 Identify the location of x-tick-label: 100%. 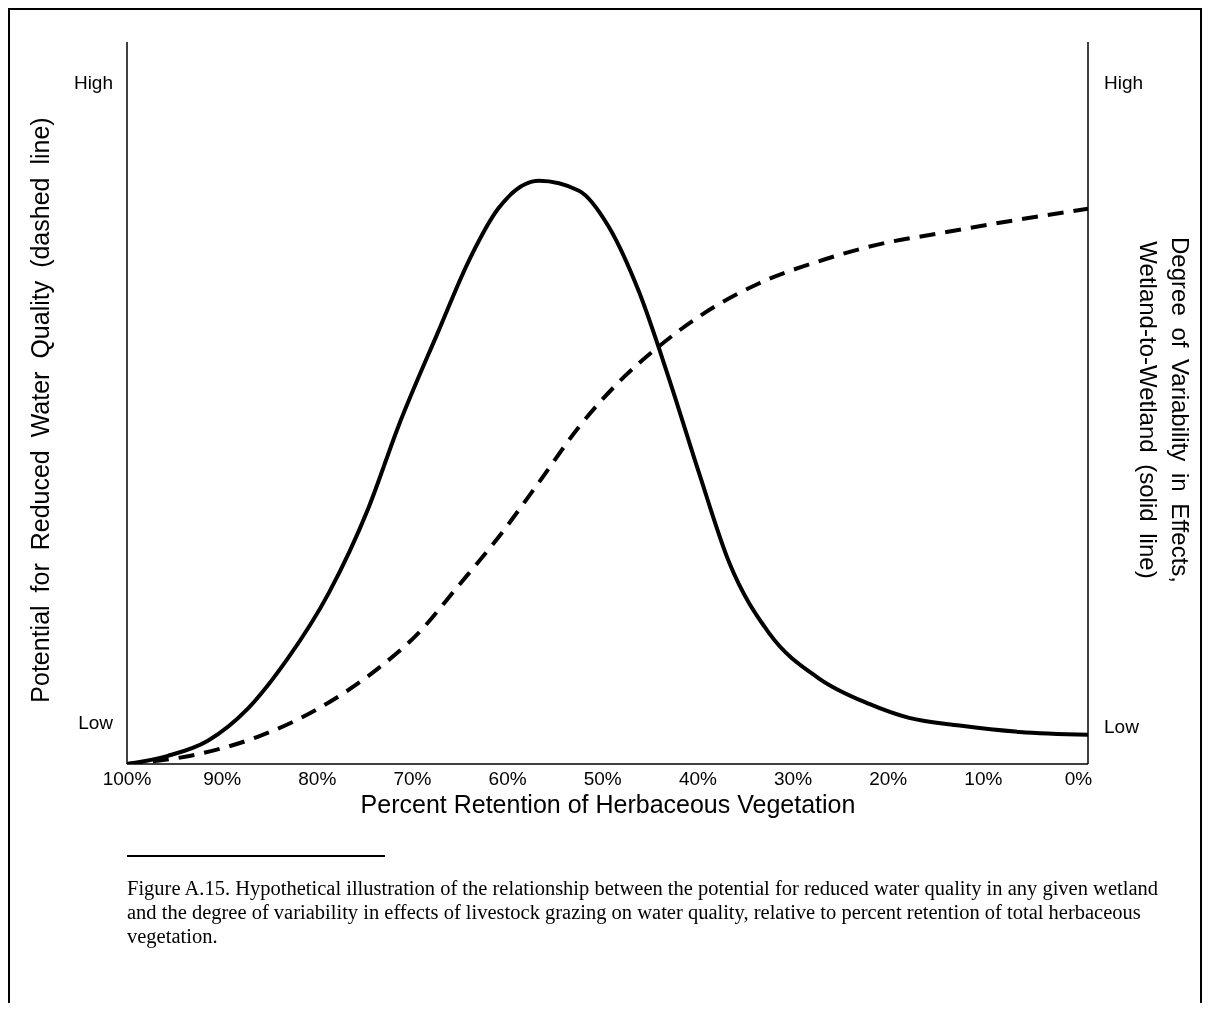
(127, 779).